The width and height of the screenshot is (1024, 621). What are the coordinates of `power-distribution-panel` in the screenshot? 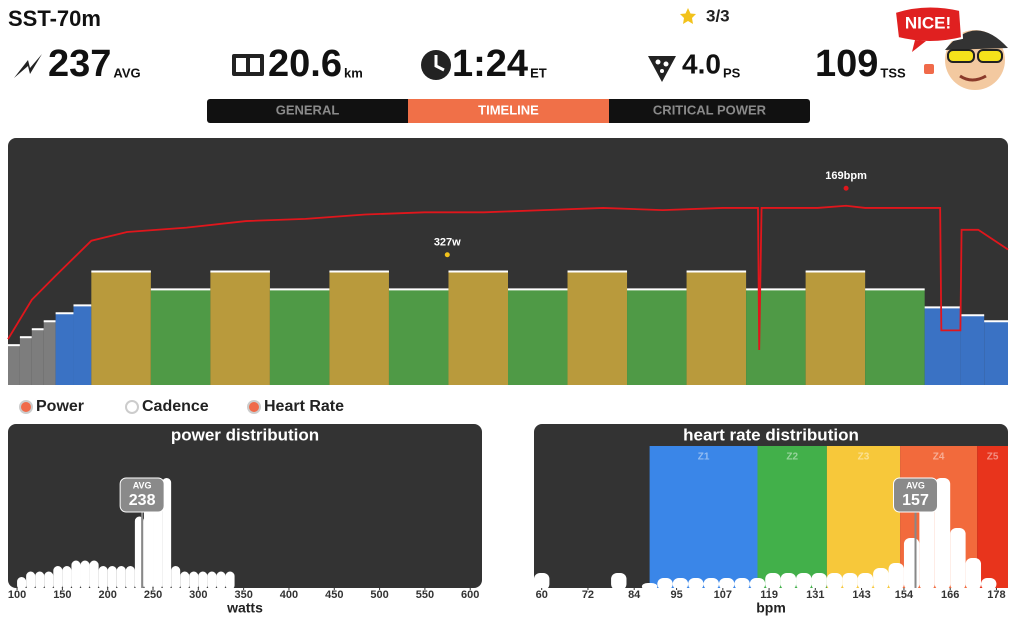 It's located at (245, 506).